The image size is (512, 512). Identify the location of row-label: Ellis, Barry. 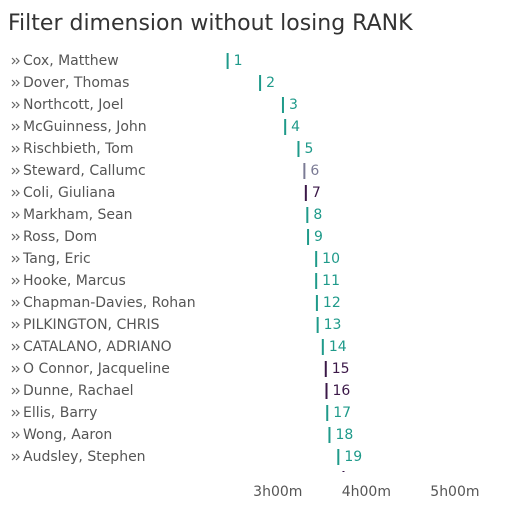
(60, 413).